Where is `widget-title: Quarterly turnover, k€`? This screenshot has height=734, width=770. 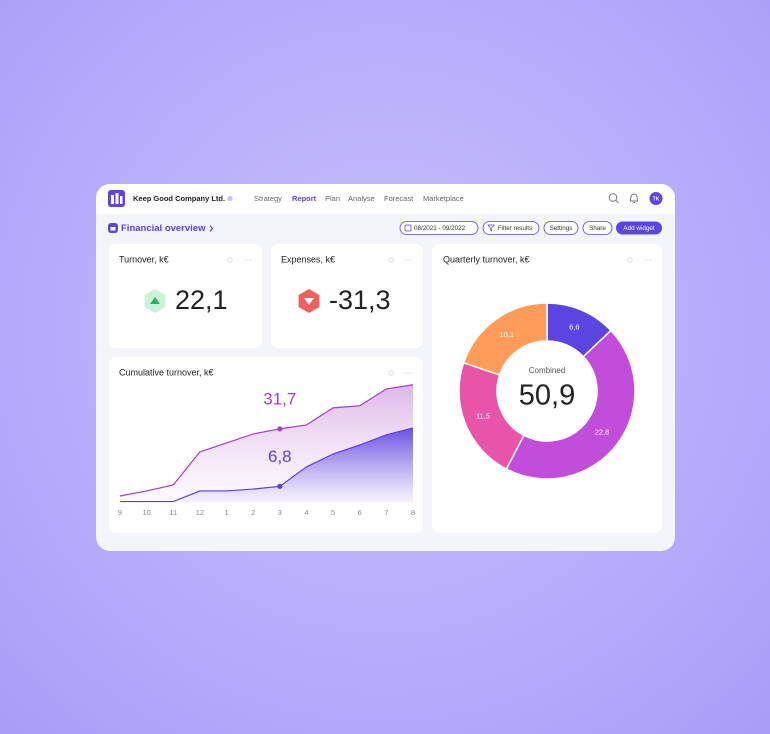
widget-title: Quarterly turnover, k€ is located at coordinates (486, 259).